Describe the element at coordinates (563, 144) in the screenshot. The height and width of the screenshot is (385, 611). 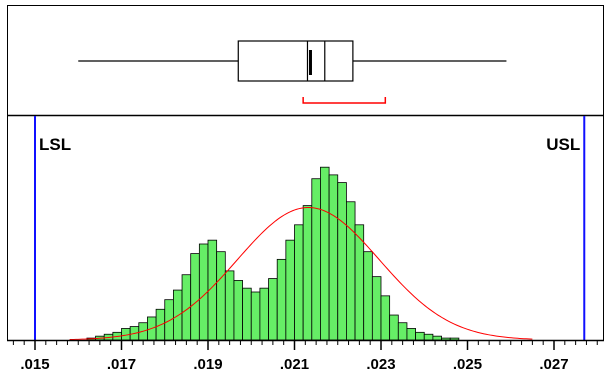
I see `spec-limit-label-usl: USL` at that location.